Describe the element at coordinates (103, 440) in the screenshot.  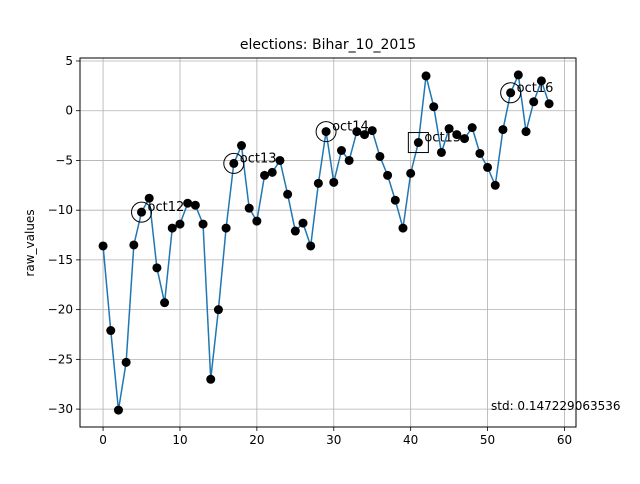
I see `x-tick-label: 0` at that location.